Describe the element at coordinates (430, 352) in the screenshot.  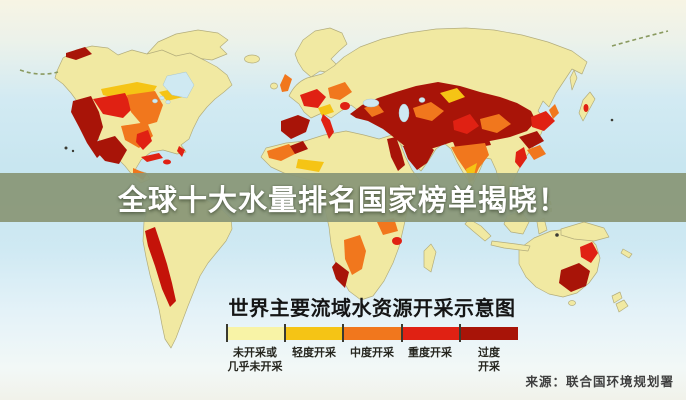
I see `legend-label-heavy: 重度开采` at that location.